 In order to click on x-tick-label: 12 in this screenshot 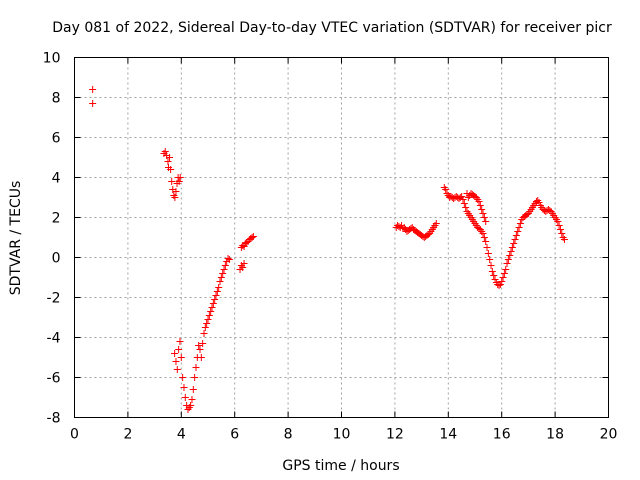, I will do `click(395, 435)`.